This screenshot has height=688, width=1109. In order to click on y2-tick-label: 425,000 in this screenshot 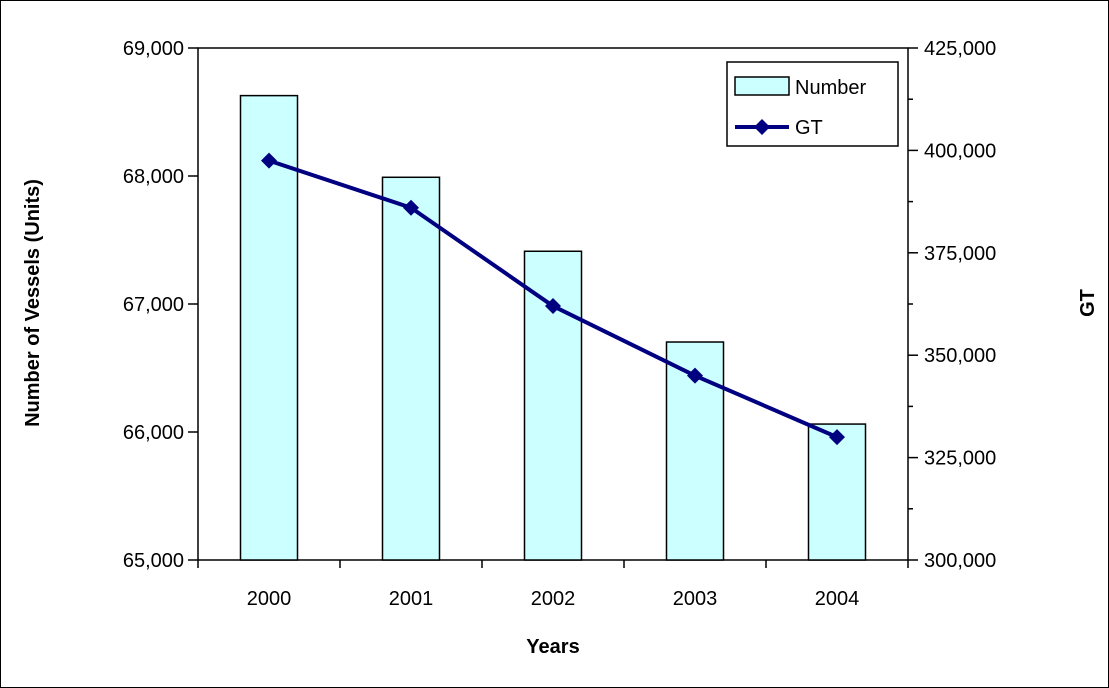, I will do `click(960, 49)`.